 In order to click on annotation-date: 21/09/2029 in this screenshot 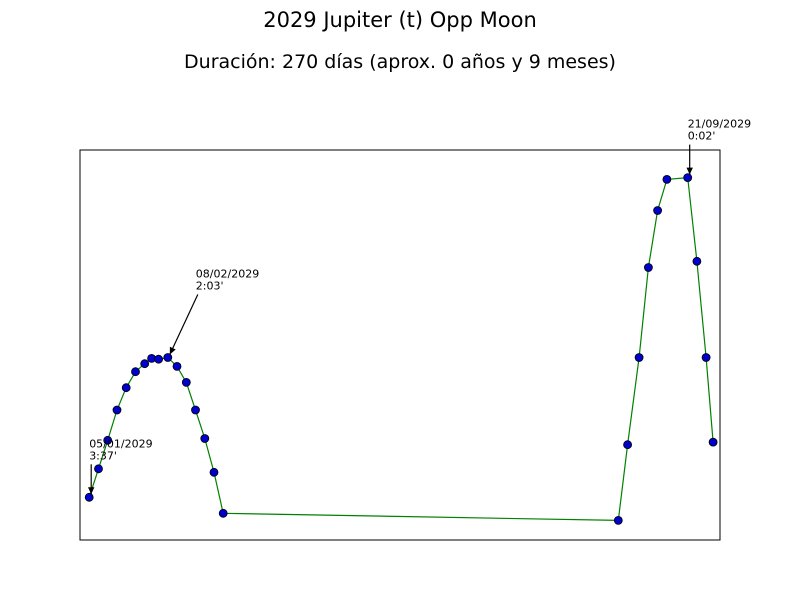, I will do `click(719, 124)`.